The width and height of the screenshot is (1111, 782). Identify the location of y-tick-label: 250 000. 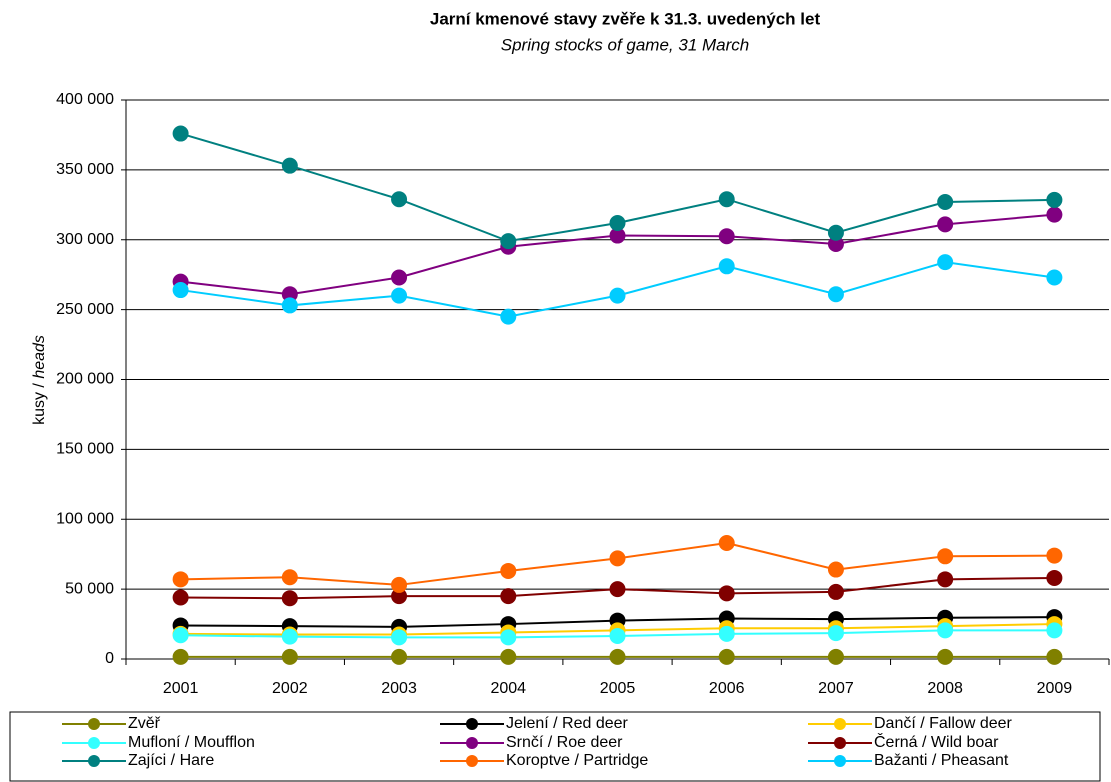
(85, 309).